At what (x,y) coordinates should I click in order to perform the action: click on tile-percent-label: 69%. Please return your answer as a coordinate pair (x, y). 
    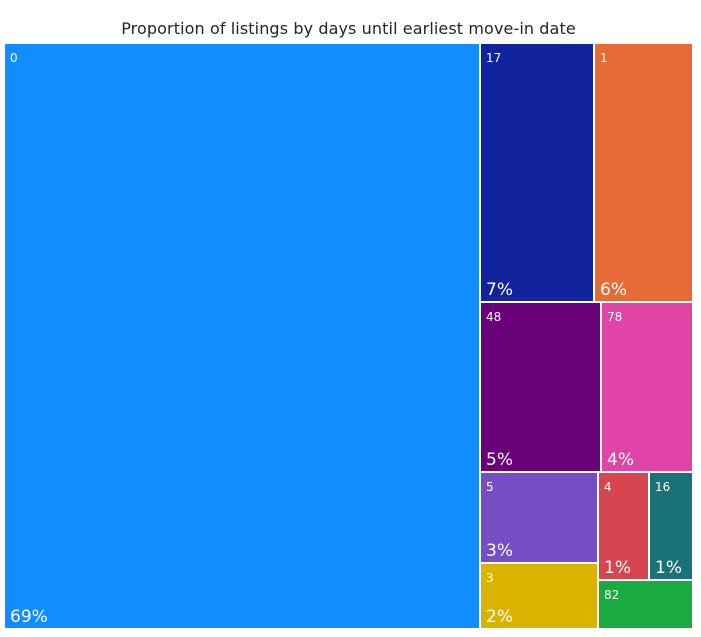
    Looking at the image, I should click on (29, 617).